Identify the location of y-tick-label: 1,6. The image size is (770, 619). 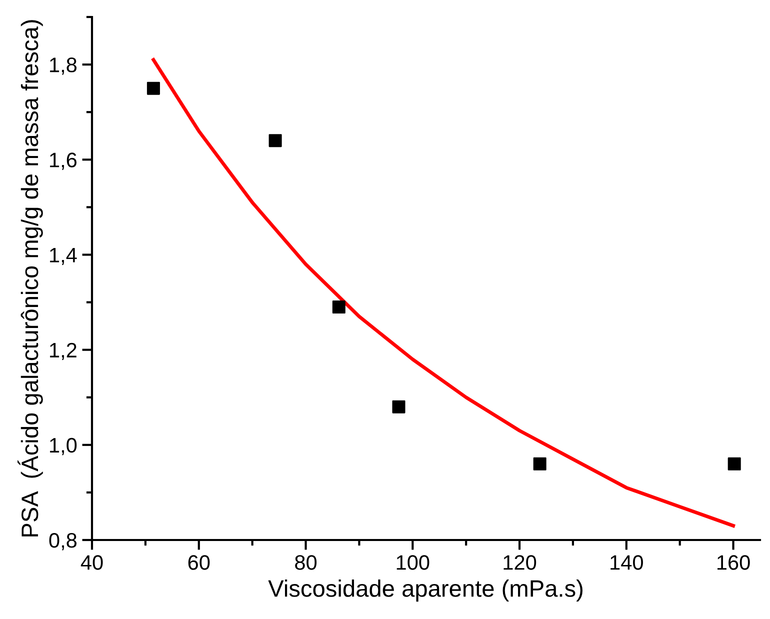
(63, 161).